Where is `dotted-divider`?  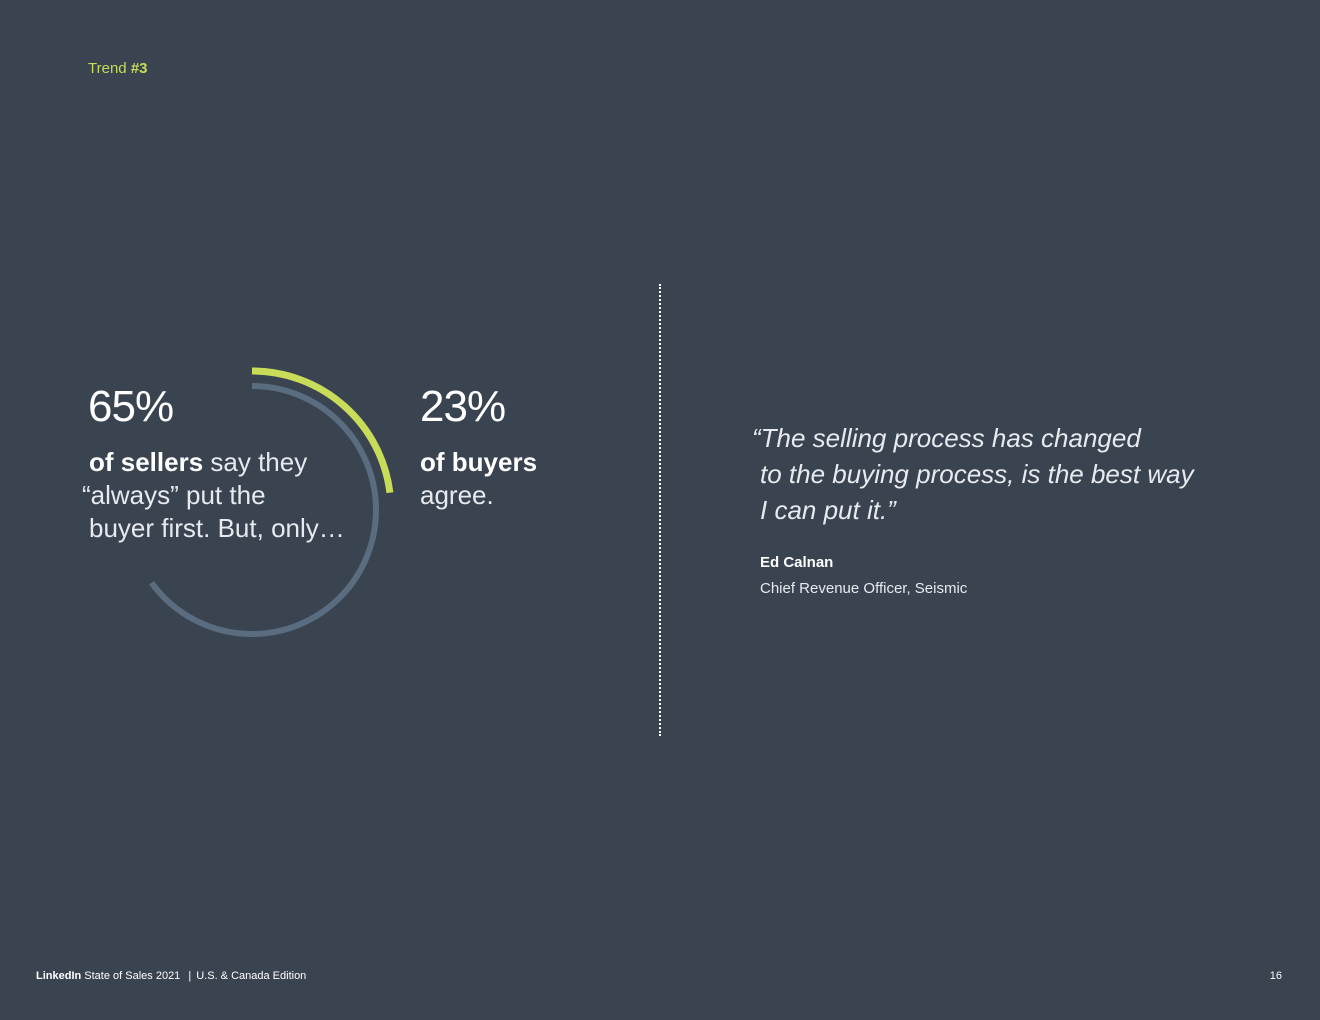 dotted-divider is located at coordinates (660, 510).